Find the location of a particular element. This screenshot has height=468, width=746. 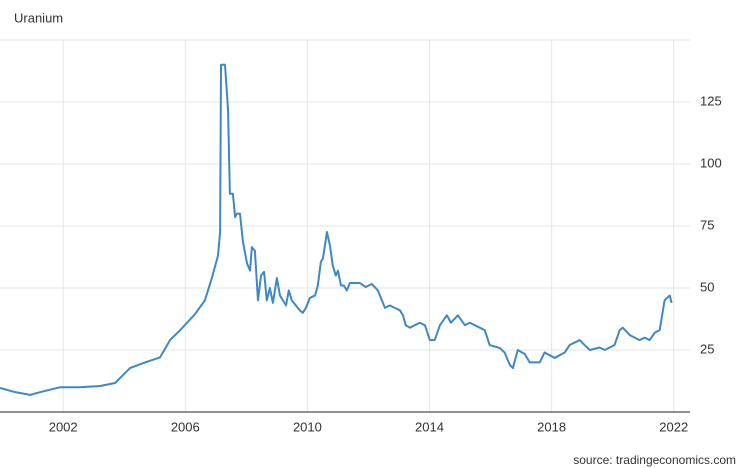

x-tick-label: 2018 is located at coordinates (551, 426).